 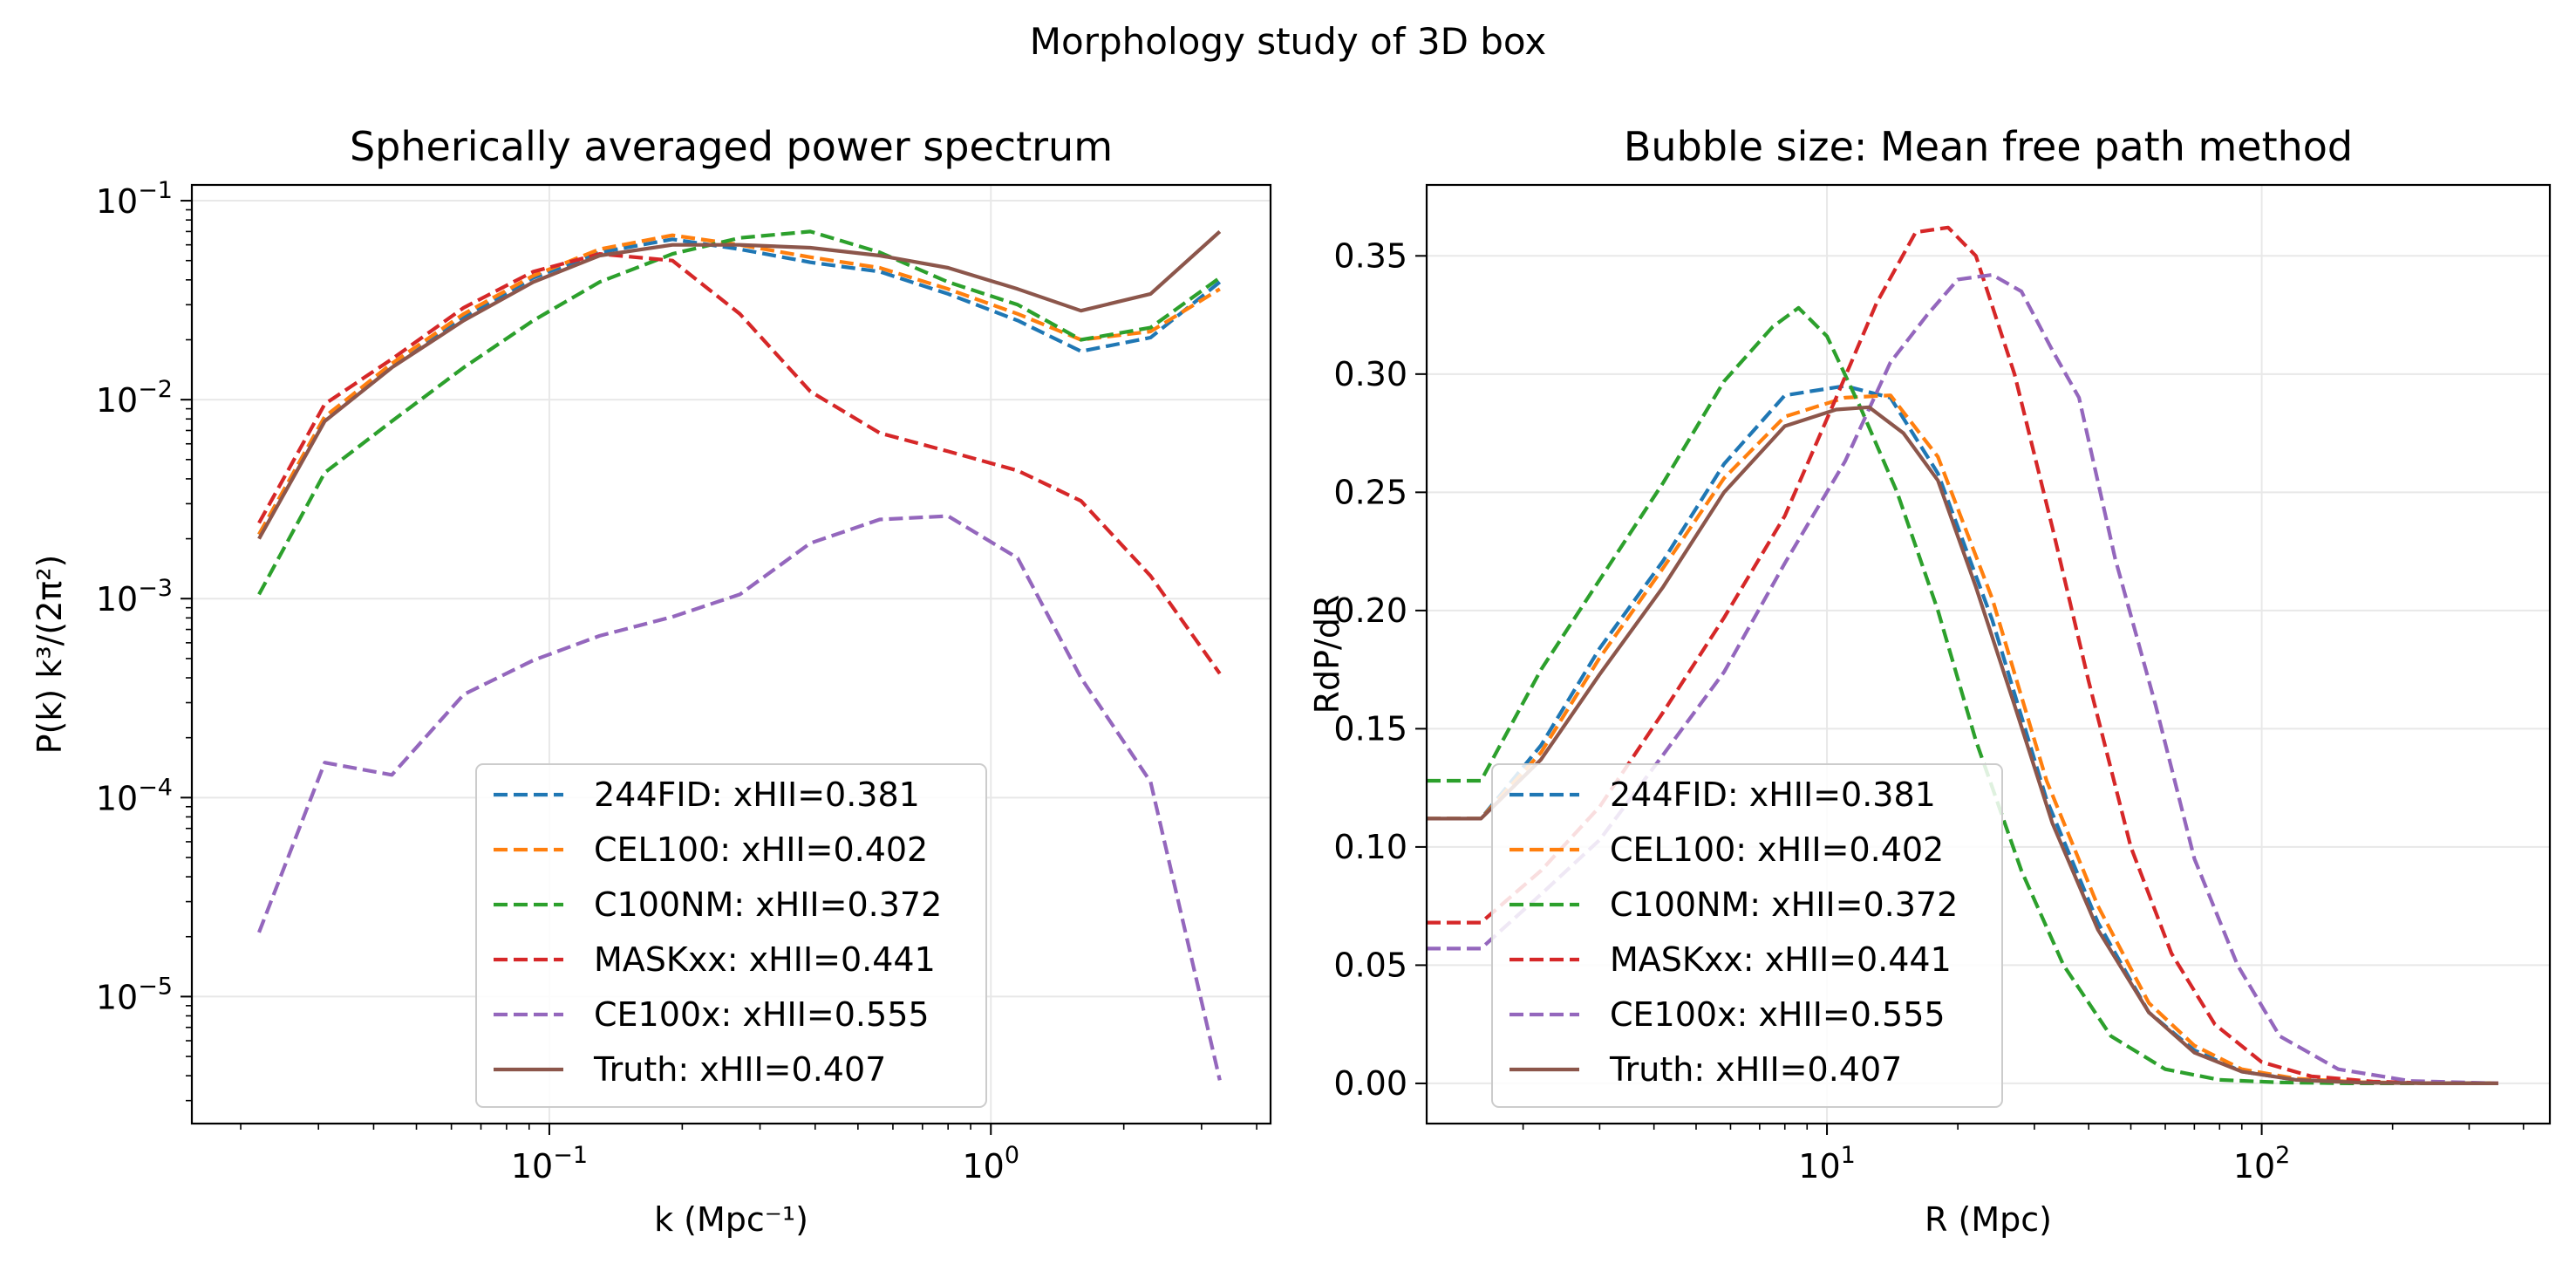 I want to click on y-tick-label: 0.10, so click(x=1370, y=847).